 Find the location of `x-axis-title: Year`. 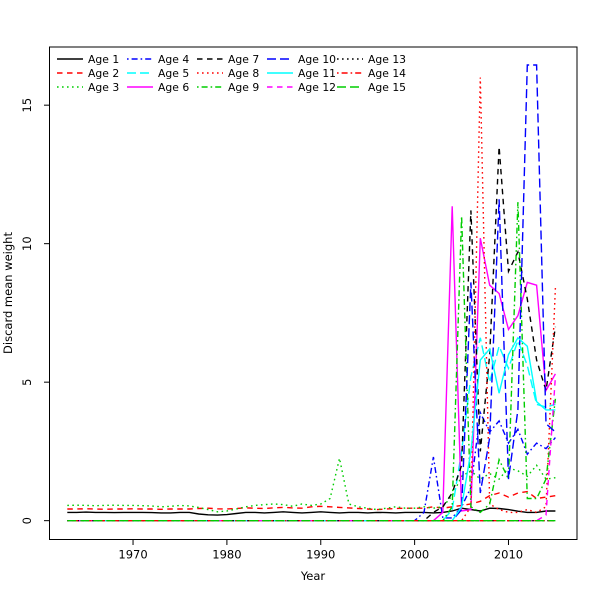

x-axis-title: Year is located at coordinates (313, 576).